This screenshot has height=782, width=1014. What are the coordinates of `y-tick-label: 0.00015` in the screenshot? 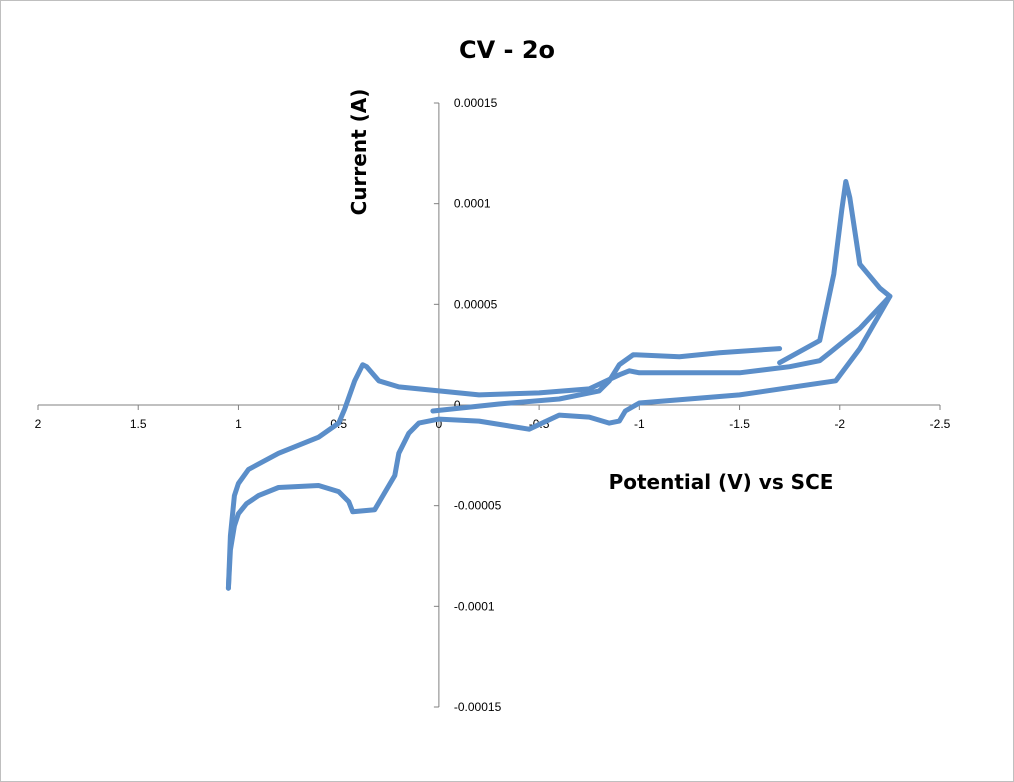 It's located at (476, 103).